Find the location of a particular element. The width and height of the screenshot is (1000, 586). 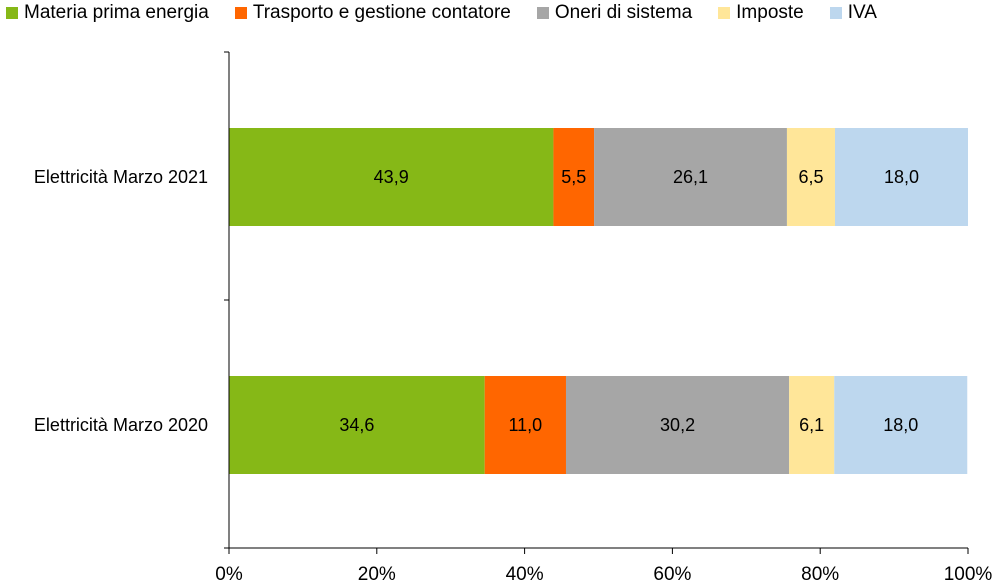

legend-swatch-oneri is located at coordinates (542, 13).